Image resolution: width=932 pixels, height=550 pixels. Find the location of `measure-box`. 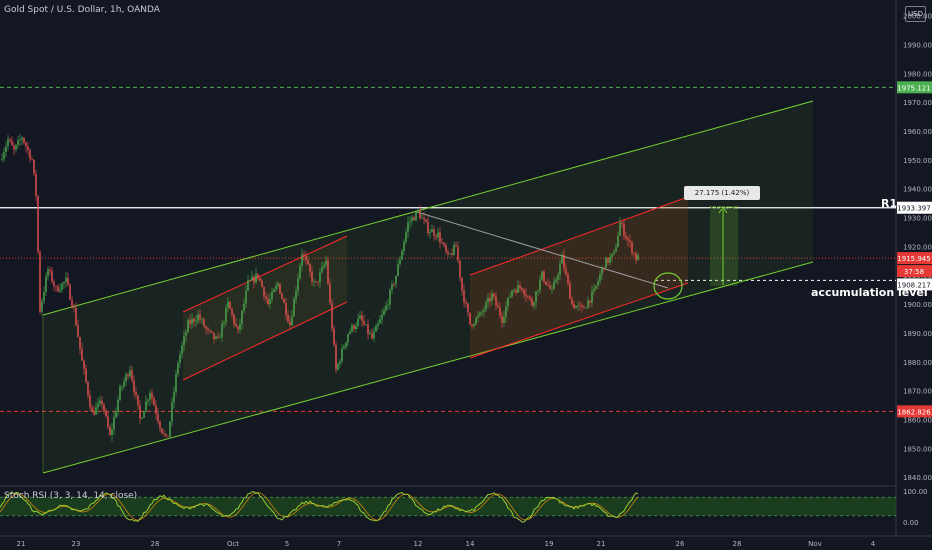

measure-box is located at coordinates (724, 246).